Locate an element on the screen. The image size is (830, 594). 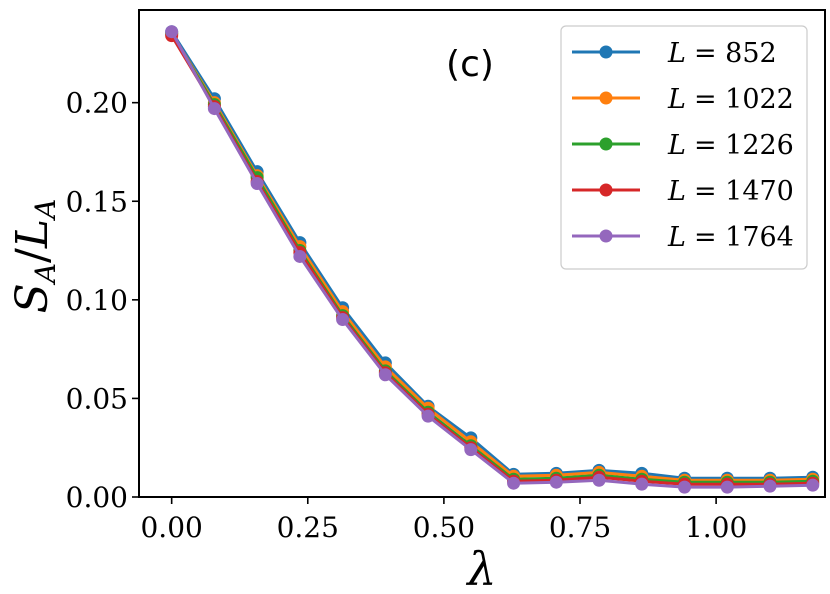
x-tick-label: 0.00 is located at coordinates (171, 527).